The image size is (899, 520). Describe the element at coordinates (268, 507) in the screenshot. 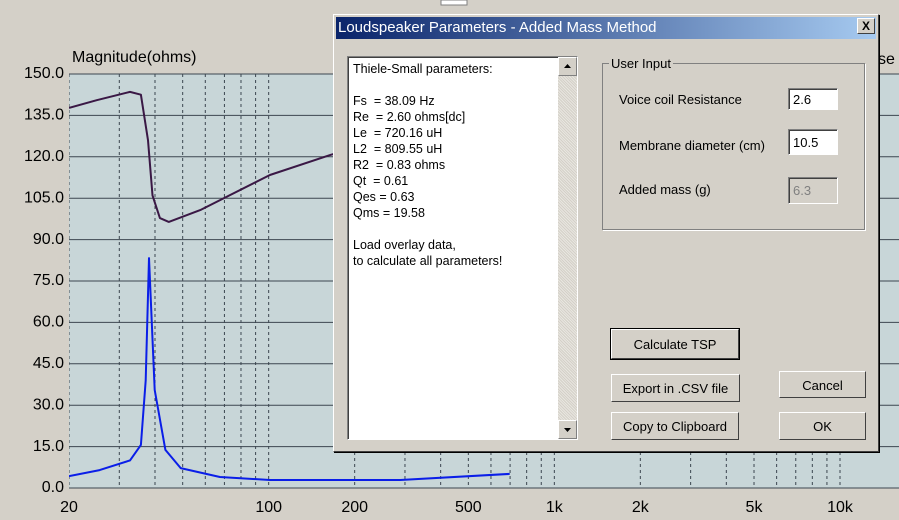

I see `x-tick-label: 100` at that location.